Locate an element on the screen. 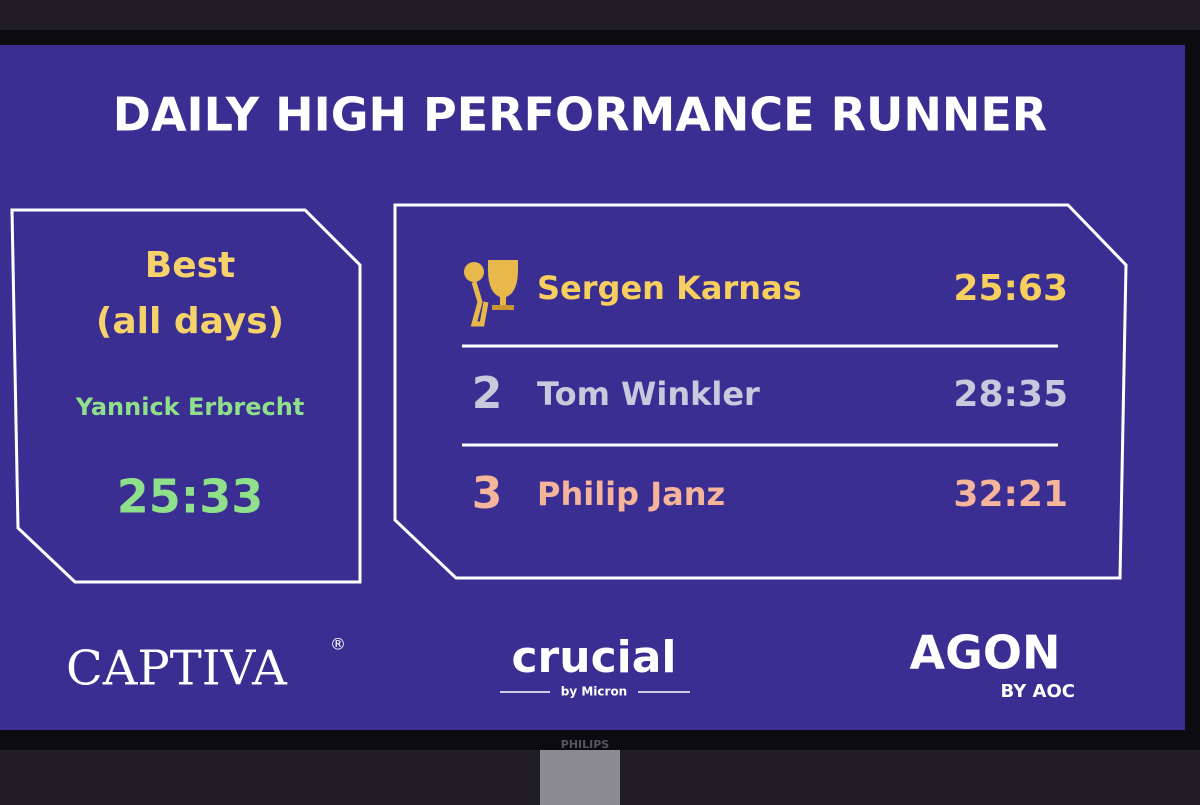 The width and height of the screenshot is (1200, 805). title: DAILY HIGH PERFORMANCE RUNNER is located at coordinates (580, 115).